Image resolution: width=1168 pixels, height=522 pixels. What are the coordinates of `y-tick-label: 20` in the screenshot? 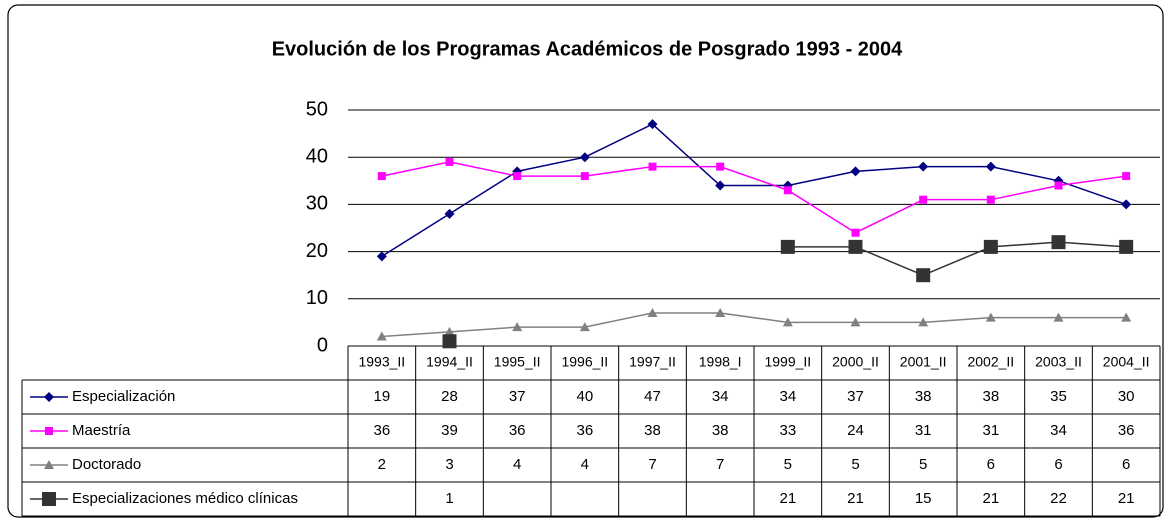 It's located at (317, 251).